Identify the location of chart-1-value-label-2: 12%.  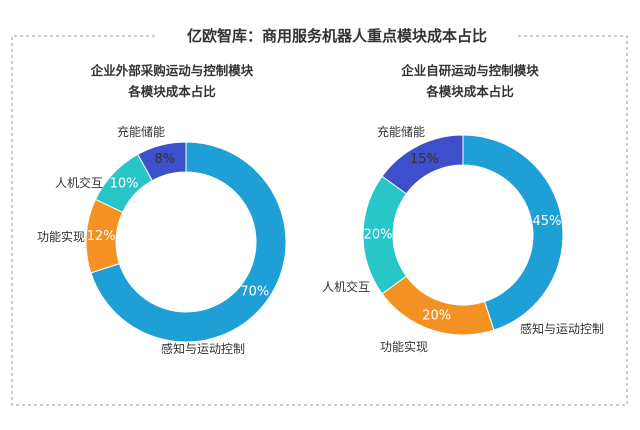
(101, 236).